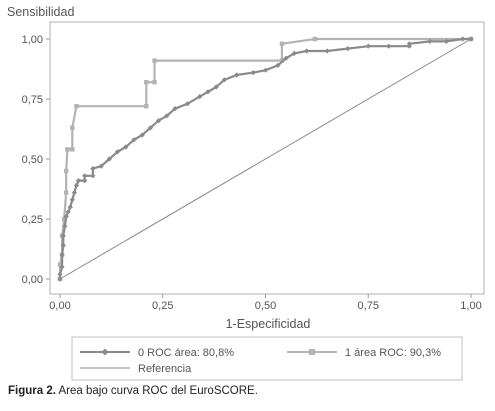 Image resolution: width=495 pixels, height=411 pixels. What do you see at coordinates (32, 100) in the screenshot?
I see `y-tick-label: 0,75` at bounding box center [32, 100].